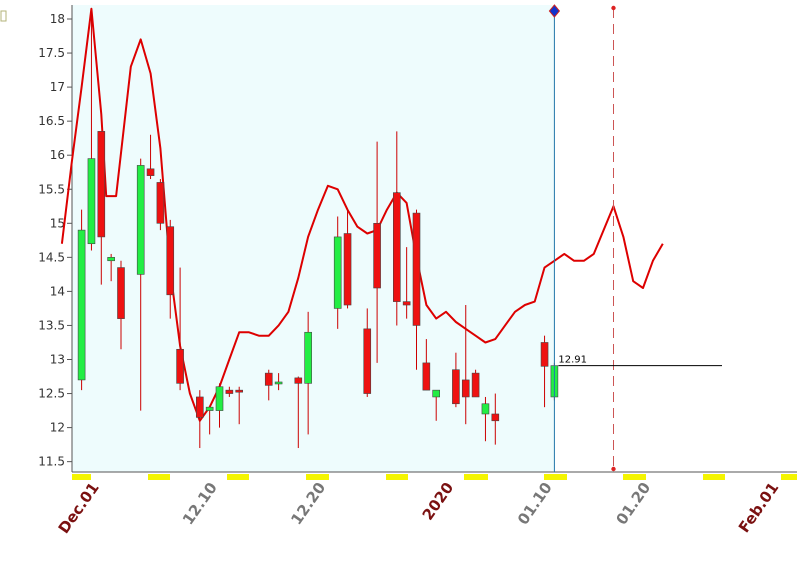 The height and width of the screenshot is (575, 797). I want to click on y-tick-label: 16.5, so click(51, 121).